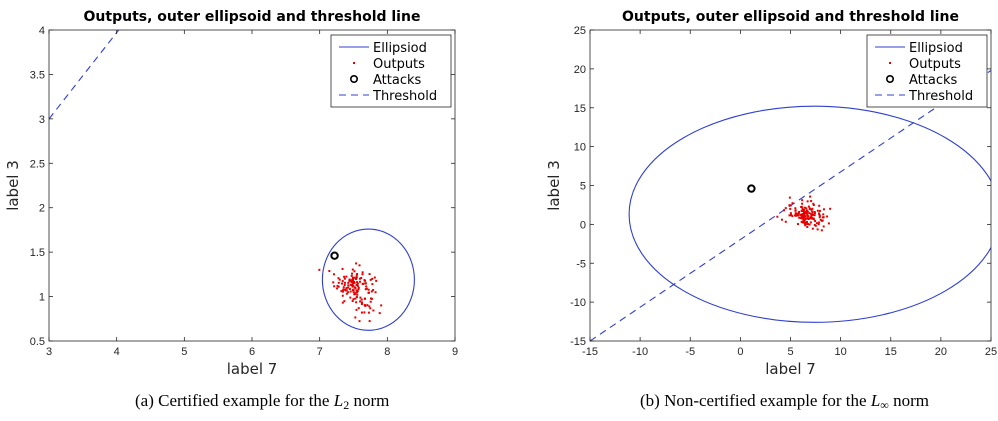  Describe the element at coordinates (387, 352) in the screenshot. I see `x-tick-label: 8` at that location.